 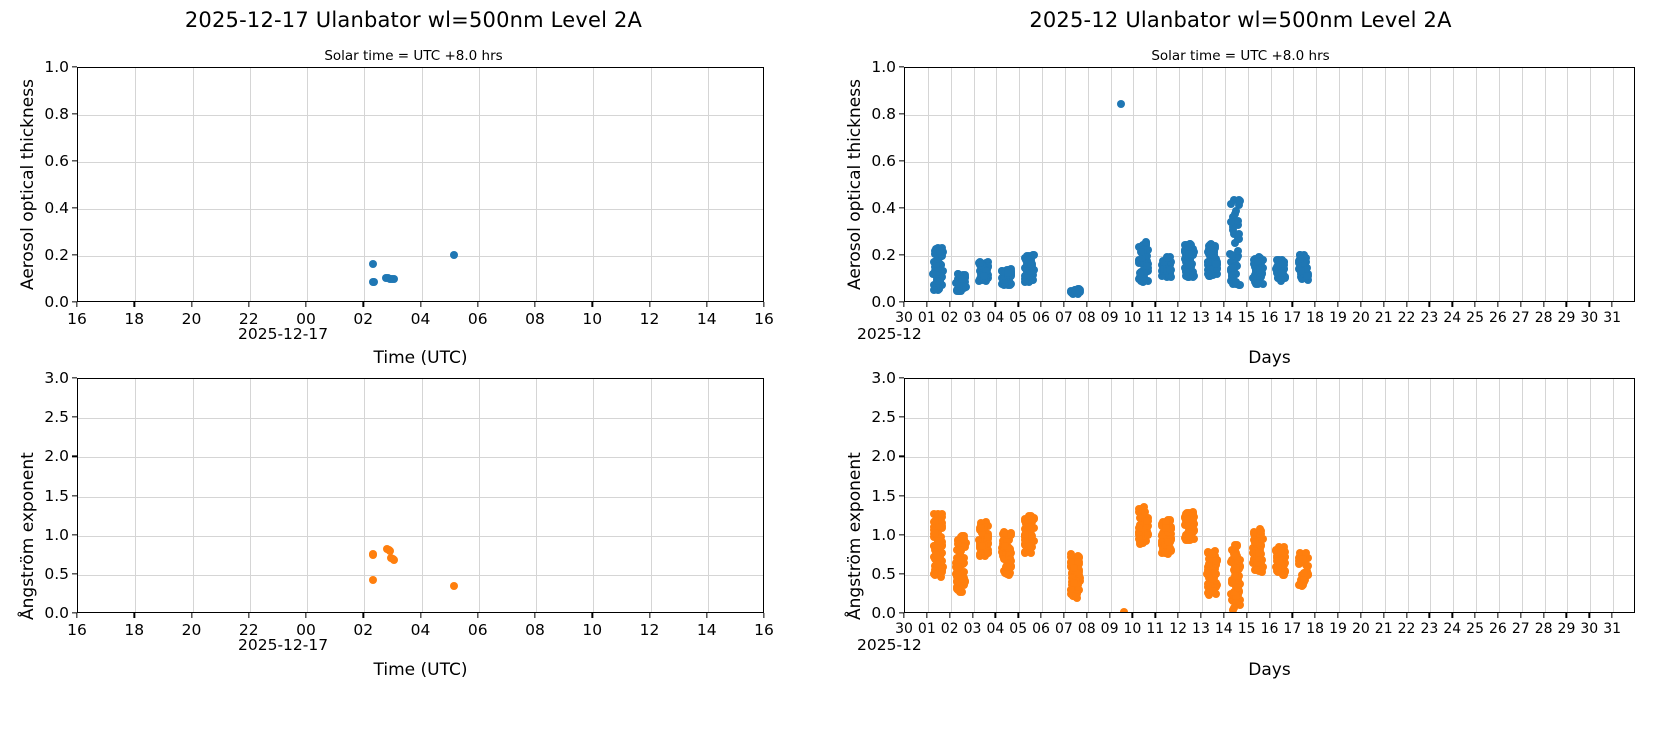 I want to click on x-tick-label: 28, so click(x=1543, y=629).